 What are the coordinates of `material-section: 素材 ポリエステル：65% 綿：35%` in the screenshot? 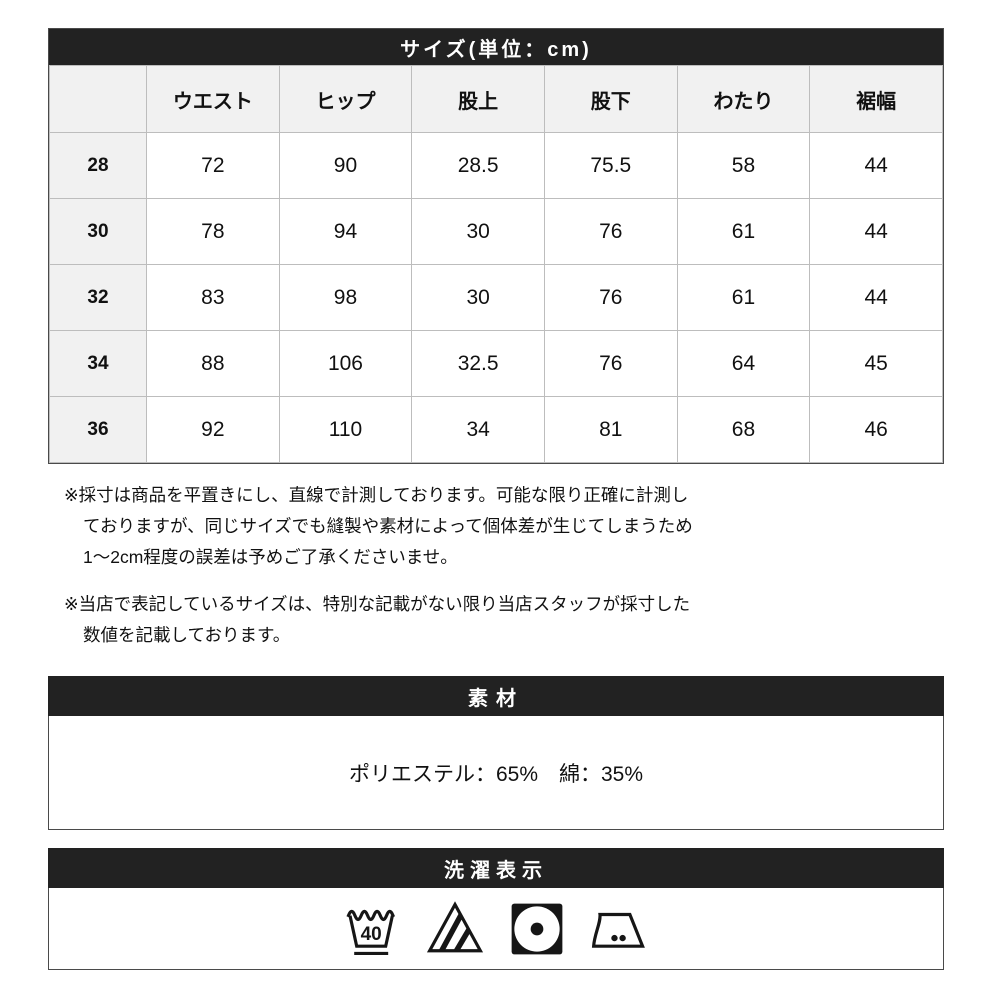 It's located at (496, 753).